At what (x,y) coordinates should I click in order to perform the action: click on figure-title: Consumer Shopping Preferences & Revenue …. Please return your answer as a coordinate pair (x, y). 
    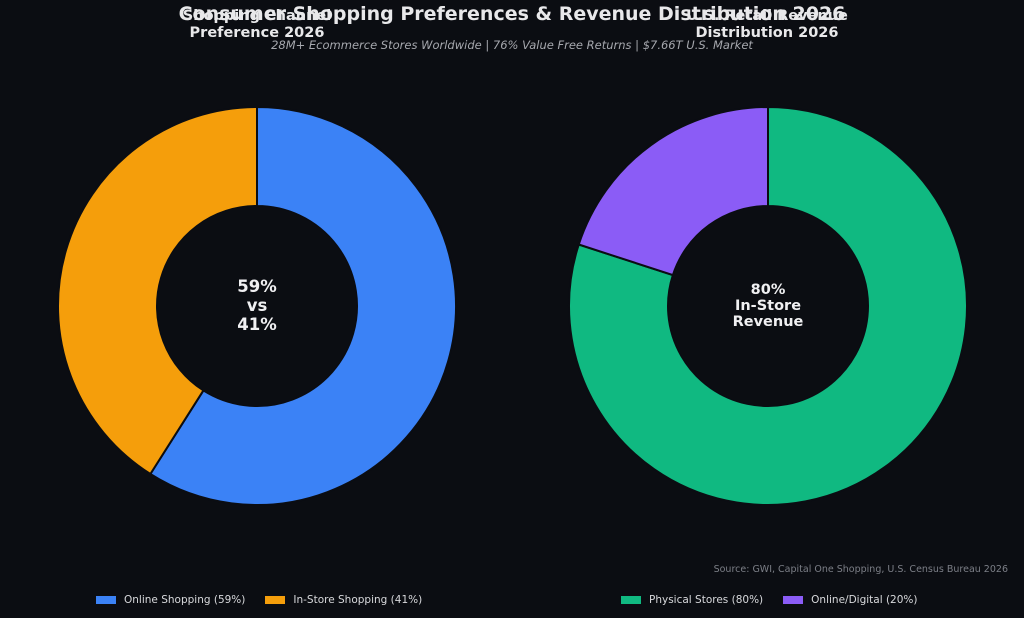
    Looking at the image, I should click on (512, 14).